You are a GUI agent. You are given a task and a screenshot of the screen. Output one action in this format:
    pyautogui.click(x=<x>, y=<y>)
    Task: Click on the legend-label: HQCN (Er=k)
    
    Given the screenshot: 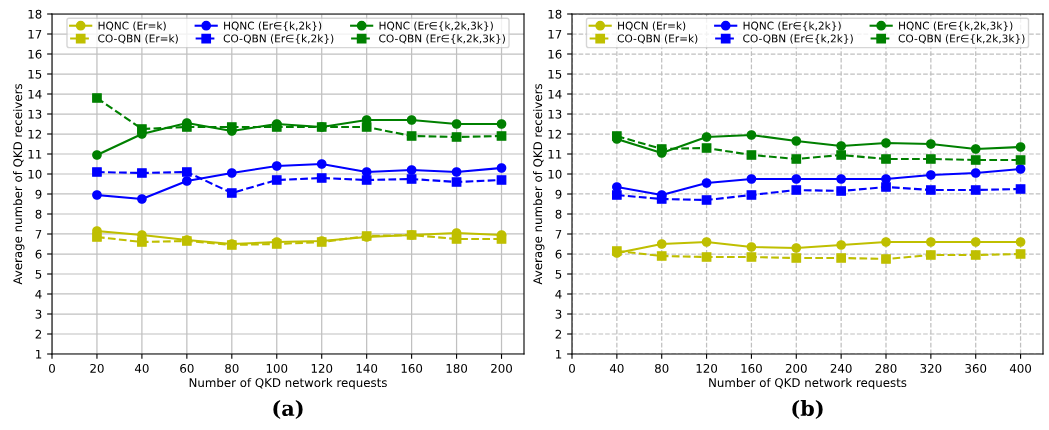 What is the action you would take?
    pyautogui.click(x=652, y=26)
    